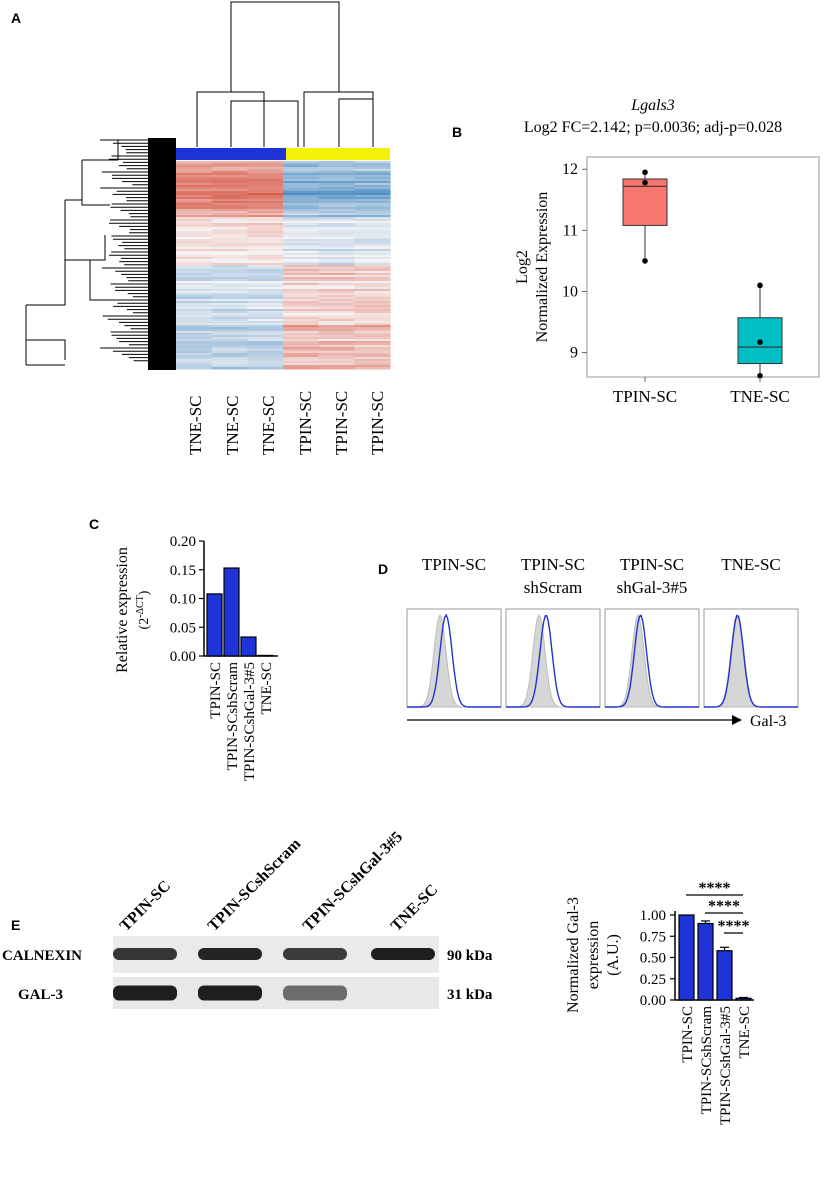 The image size is (832, 1201). What do you see at coordinates (274, 974) in the screenshot?
I see `blot-bands` at bounding box center [274, 974].